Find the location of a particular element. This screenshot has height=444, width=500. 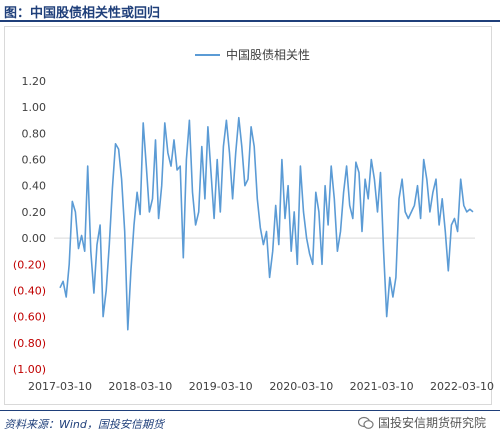

source-note: 资料来源：Wind，国投安信期货 is located at coordinates (84, 424).